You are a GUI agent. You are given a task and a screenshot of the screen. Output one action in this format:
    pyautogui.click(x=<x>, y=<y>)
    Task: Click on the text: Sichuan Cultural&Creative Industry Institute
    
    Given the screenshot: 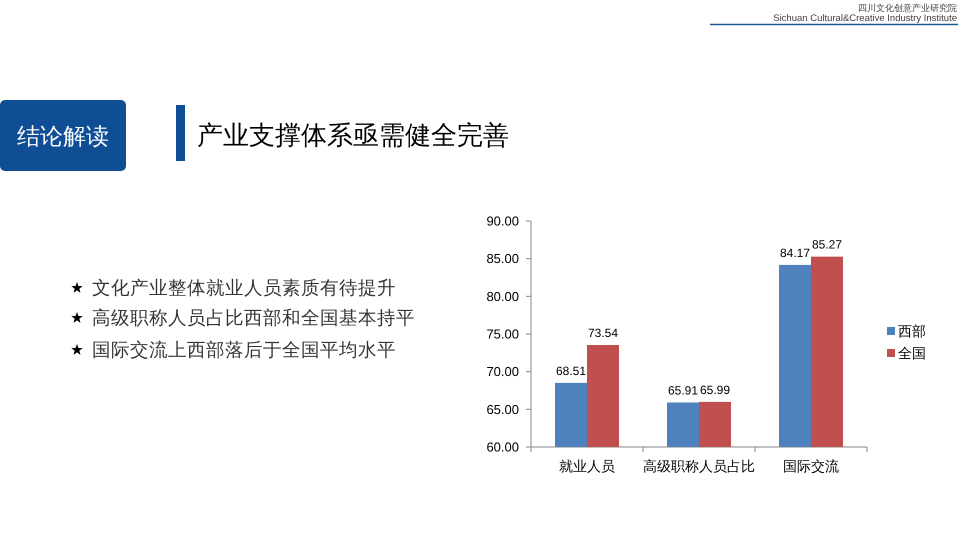 What is the action you would take?
    pyautogui.click(x=865, y=18)
    